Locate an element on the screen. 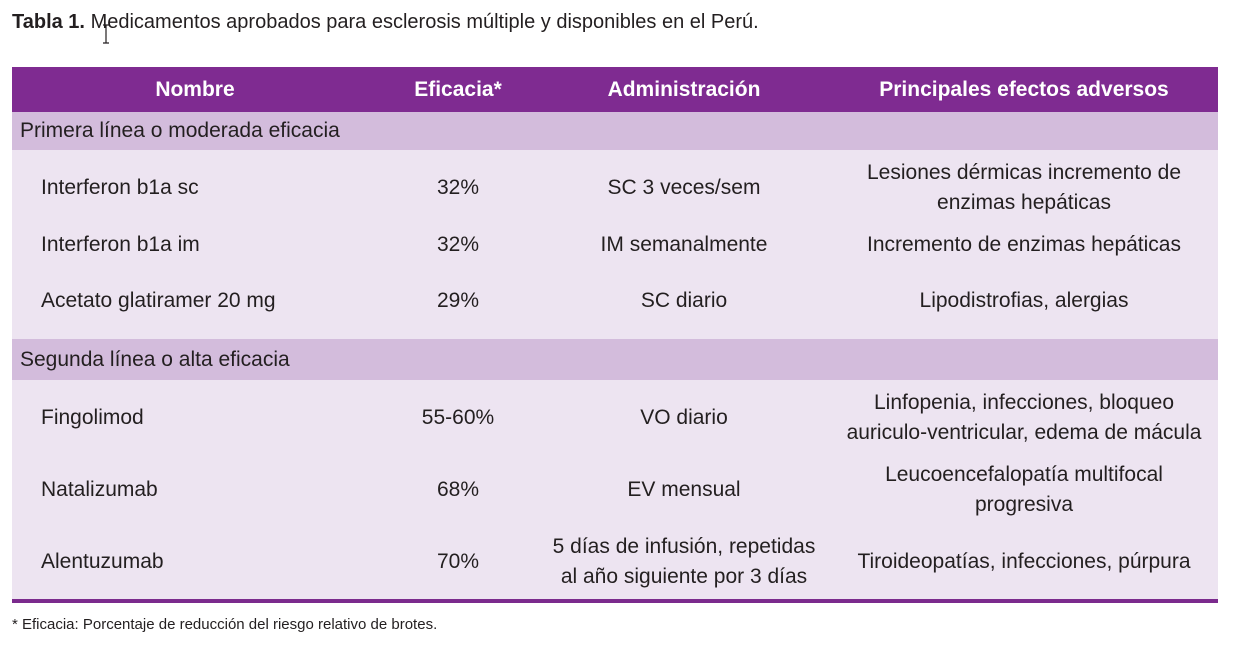 Image resolution: width=1240 pixels, height=660 pixels. cell-efectos-adversos: Lipodistrofias, alergias is located at coordinates (1024, 300).